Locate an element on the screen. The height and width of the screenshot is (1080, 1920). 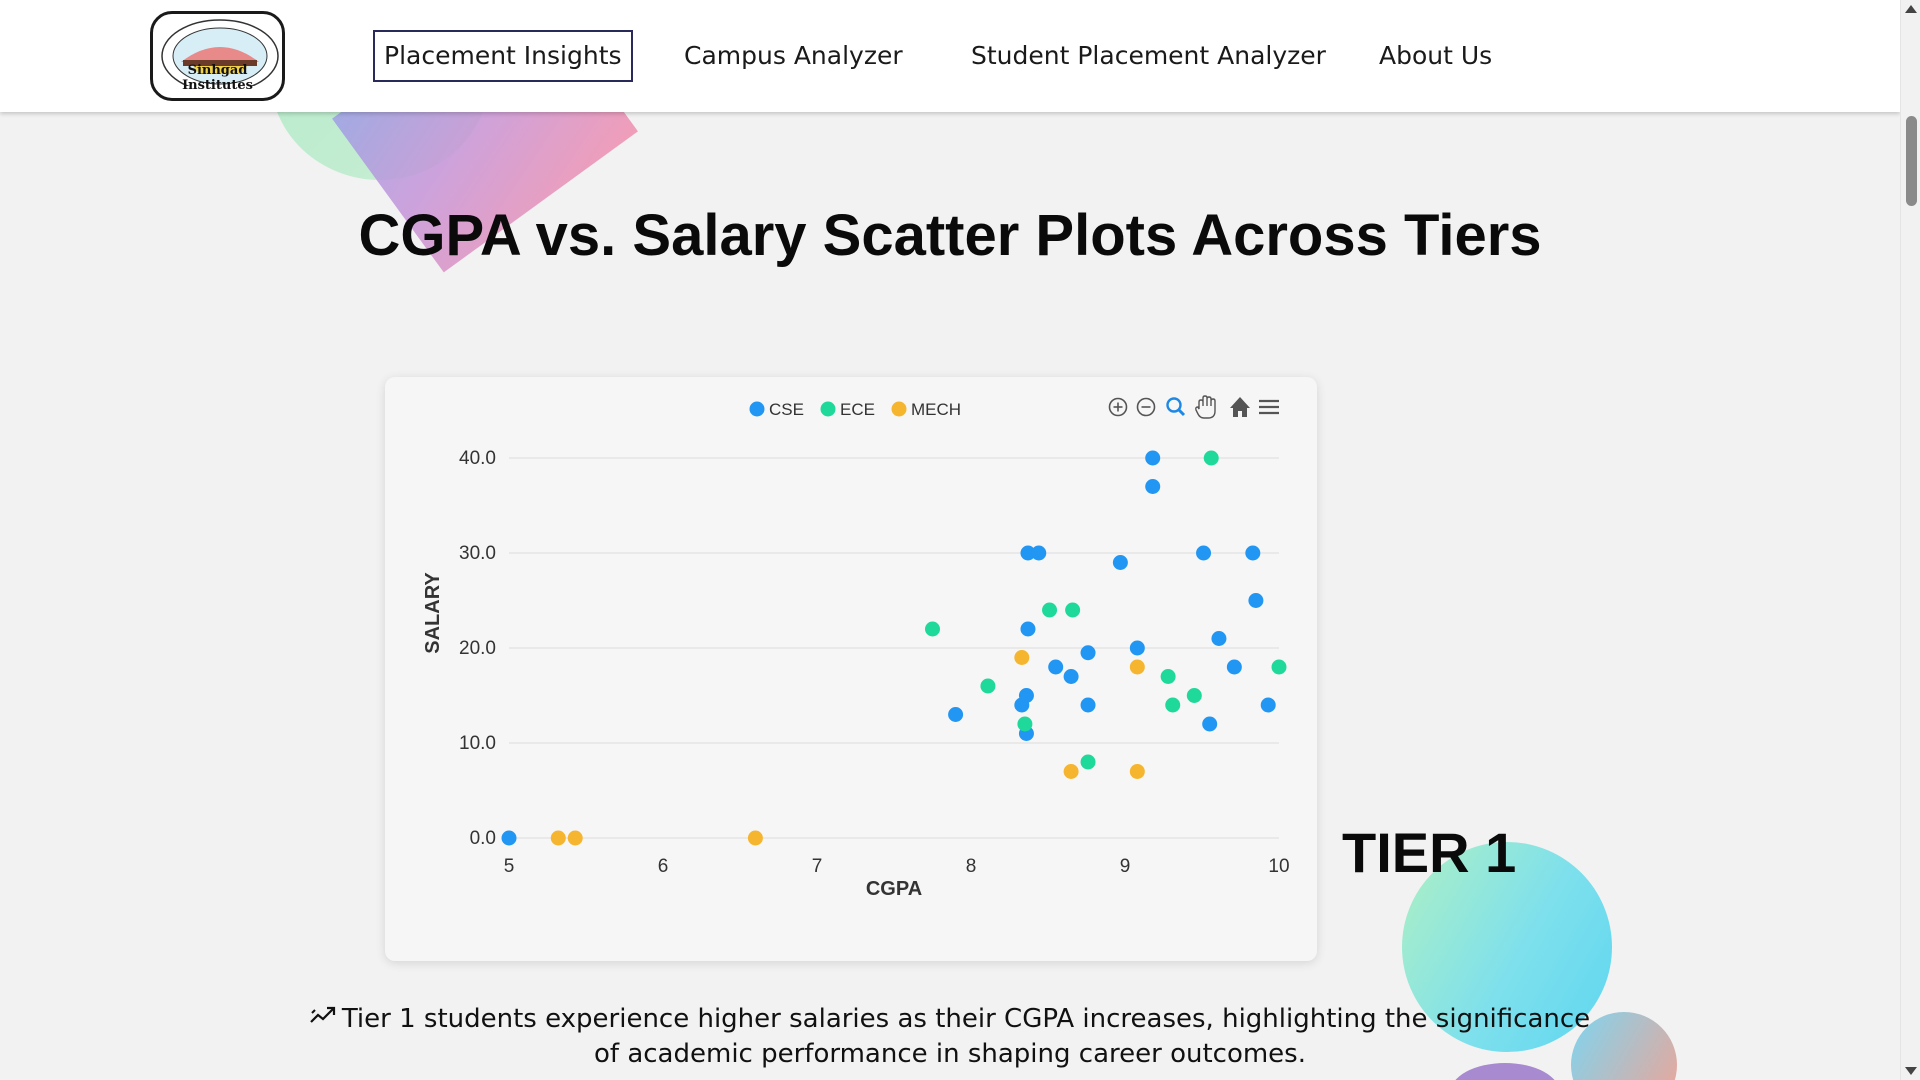
legend-item-cse: CSE is located at coordinates (776, 409).